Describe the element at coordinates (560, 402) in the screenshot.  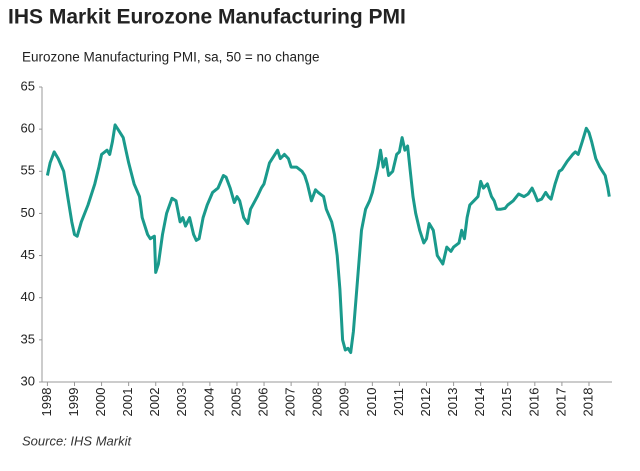
I see `x-tick-label: 2017` at that location.